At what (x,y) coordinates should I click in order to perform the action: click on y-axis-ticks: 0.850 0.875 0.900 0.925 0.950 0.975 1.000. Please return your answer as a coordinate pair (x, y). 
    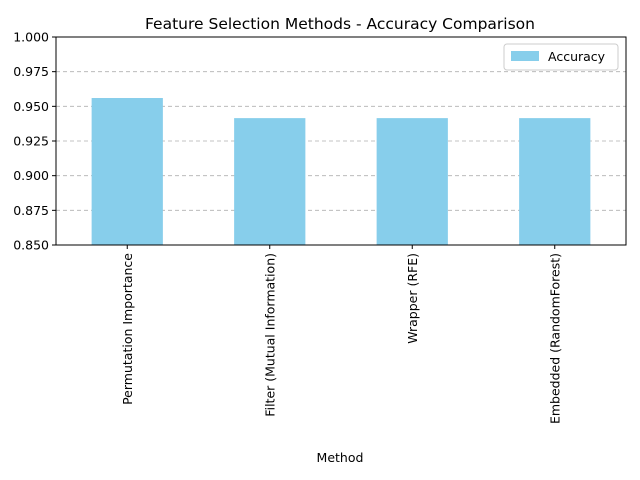
    Looking at the image, I should click on (34, 141).